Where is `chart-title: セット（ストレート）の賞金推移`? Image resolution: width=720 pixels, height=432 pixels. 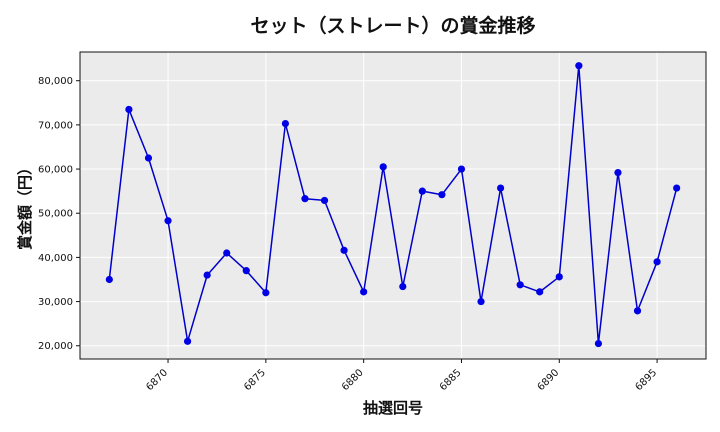
chart-title: セット（ストレート）の賞金推移 is located at coordinates (392, 25).